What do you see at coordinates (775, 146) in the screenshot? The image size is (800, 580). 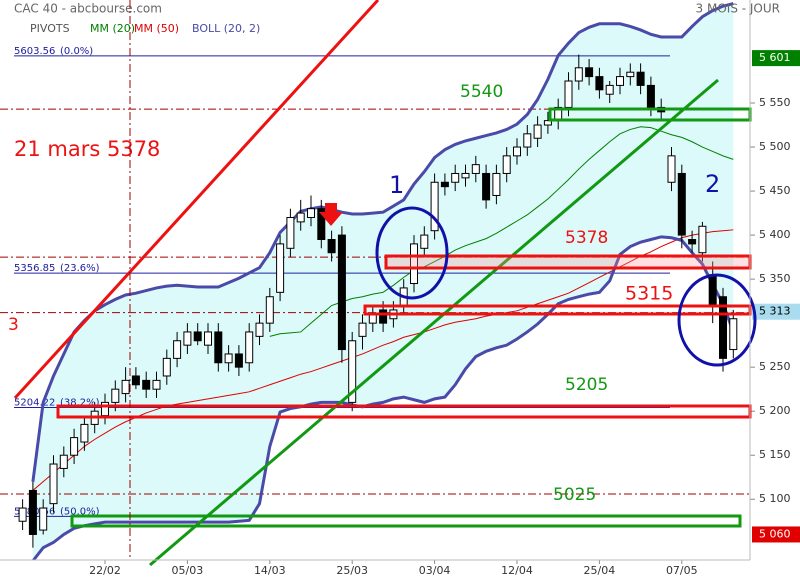 I see `y-tick-label: 5 500` at bounding box center [775, 146].